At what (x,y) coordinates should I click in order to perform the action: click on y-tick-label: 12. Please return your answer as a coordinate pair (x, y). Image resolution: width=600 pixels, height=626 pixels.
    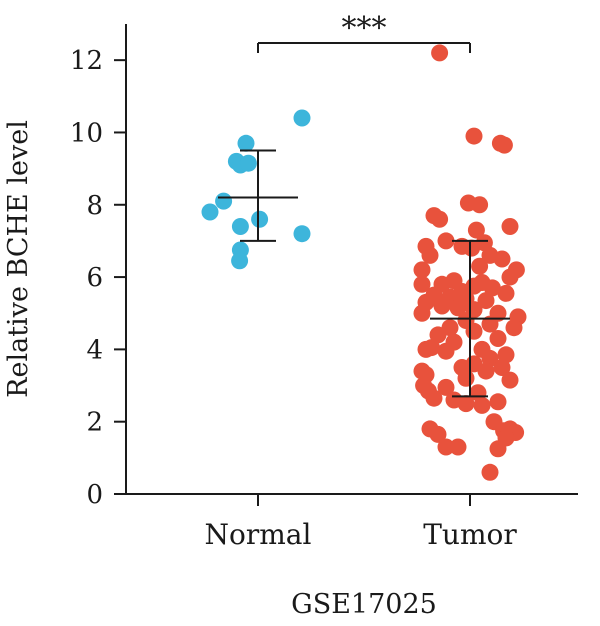
    Looking at the image, I should click on (86, 61).